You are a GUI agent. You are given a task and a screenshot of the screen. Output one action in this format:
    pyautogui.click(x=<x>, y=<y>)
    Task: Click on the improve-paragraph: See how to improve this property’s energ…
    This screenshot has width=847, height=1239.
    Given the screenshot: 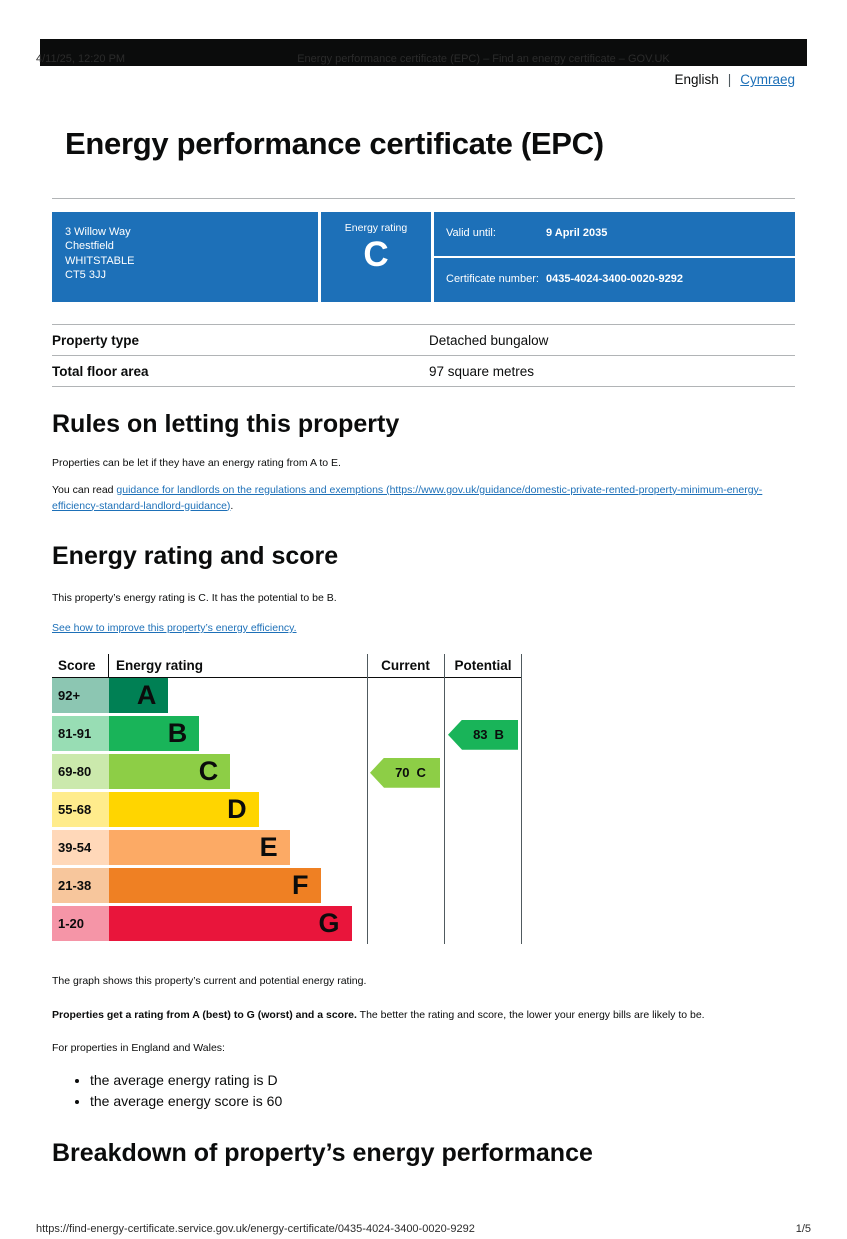 What is the action you would take?
    pyautogui.click(x=423, y=629)
    